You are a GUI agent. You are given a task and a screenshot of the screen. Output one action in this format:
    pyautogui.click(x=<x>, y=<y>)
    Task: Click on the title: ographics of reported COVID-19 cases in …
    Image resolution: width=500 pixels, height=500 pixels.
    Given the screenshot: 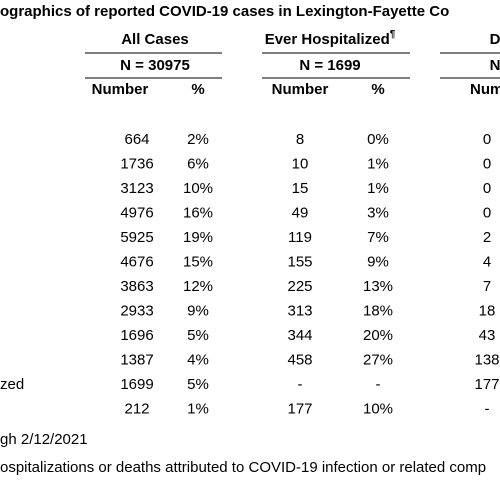 What is the action you would take?
    pyautogui.click(x=224, y=11)
    